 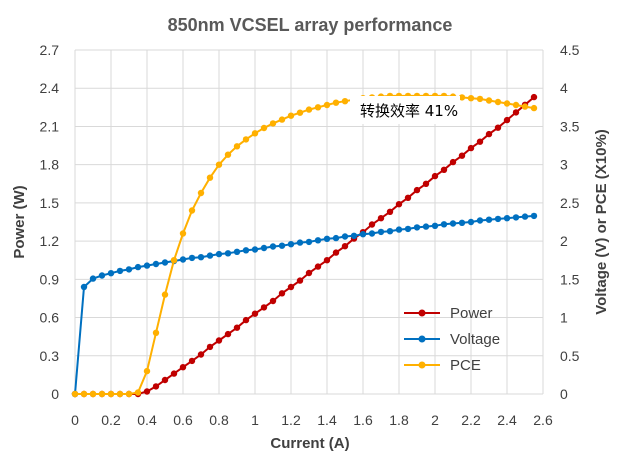 What do you see at coordinates (291, 420) in the screenshot?
I see `x-tick-label: 1.2` at bounding box center [291, 420].